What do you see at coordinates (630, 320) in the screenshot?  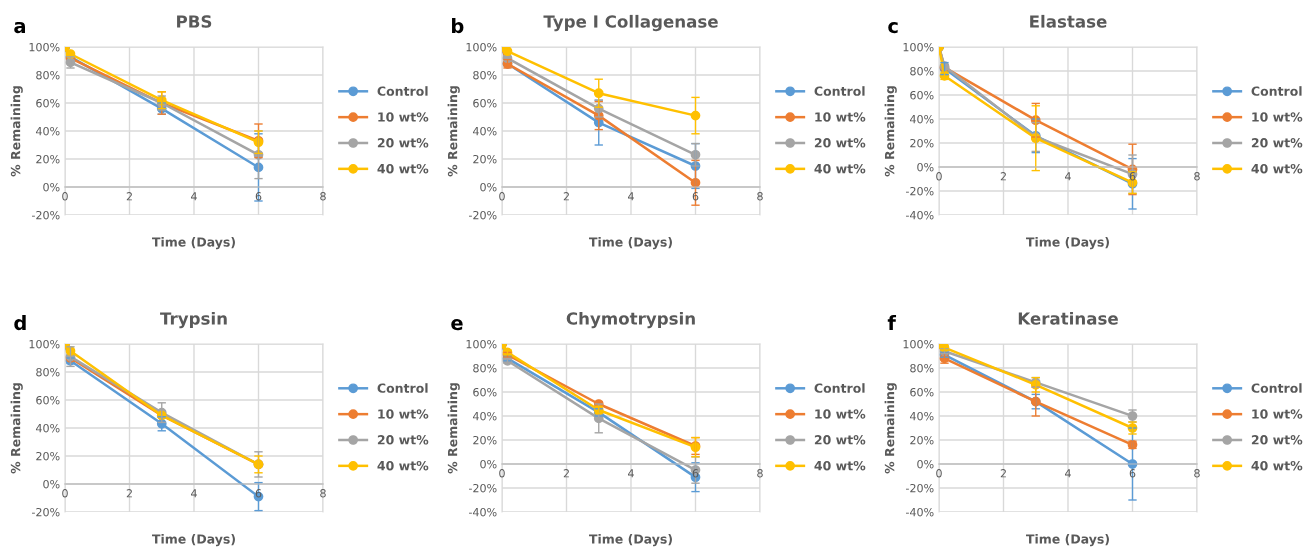 I see `chart-title: Chymotrypsin` at bounding box center [630, 320].